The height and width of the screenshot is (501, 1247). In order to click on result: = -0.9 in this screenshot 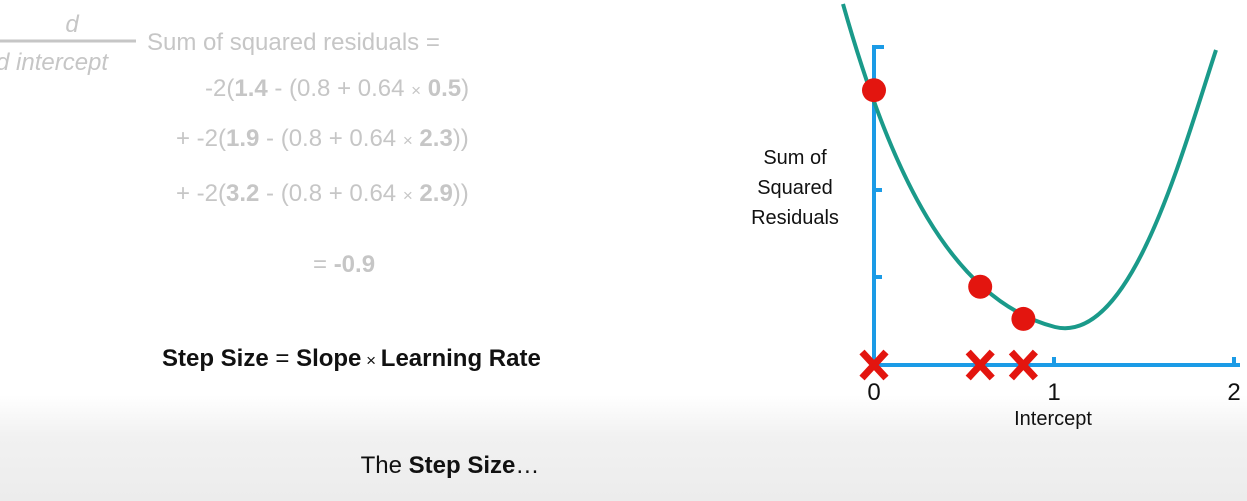, I will do `click(344, 264)`.